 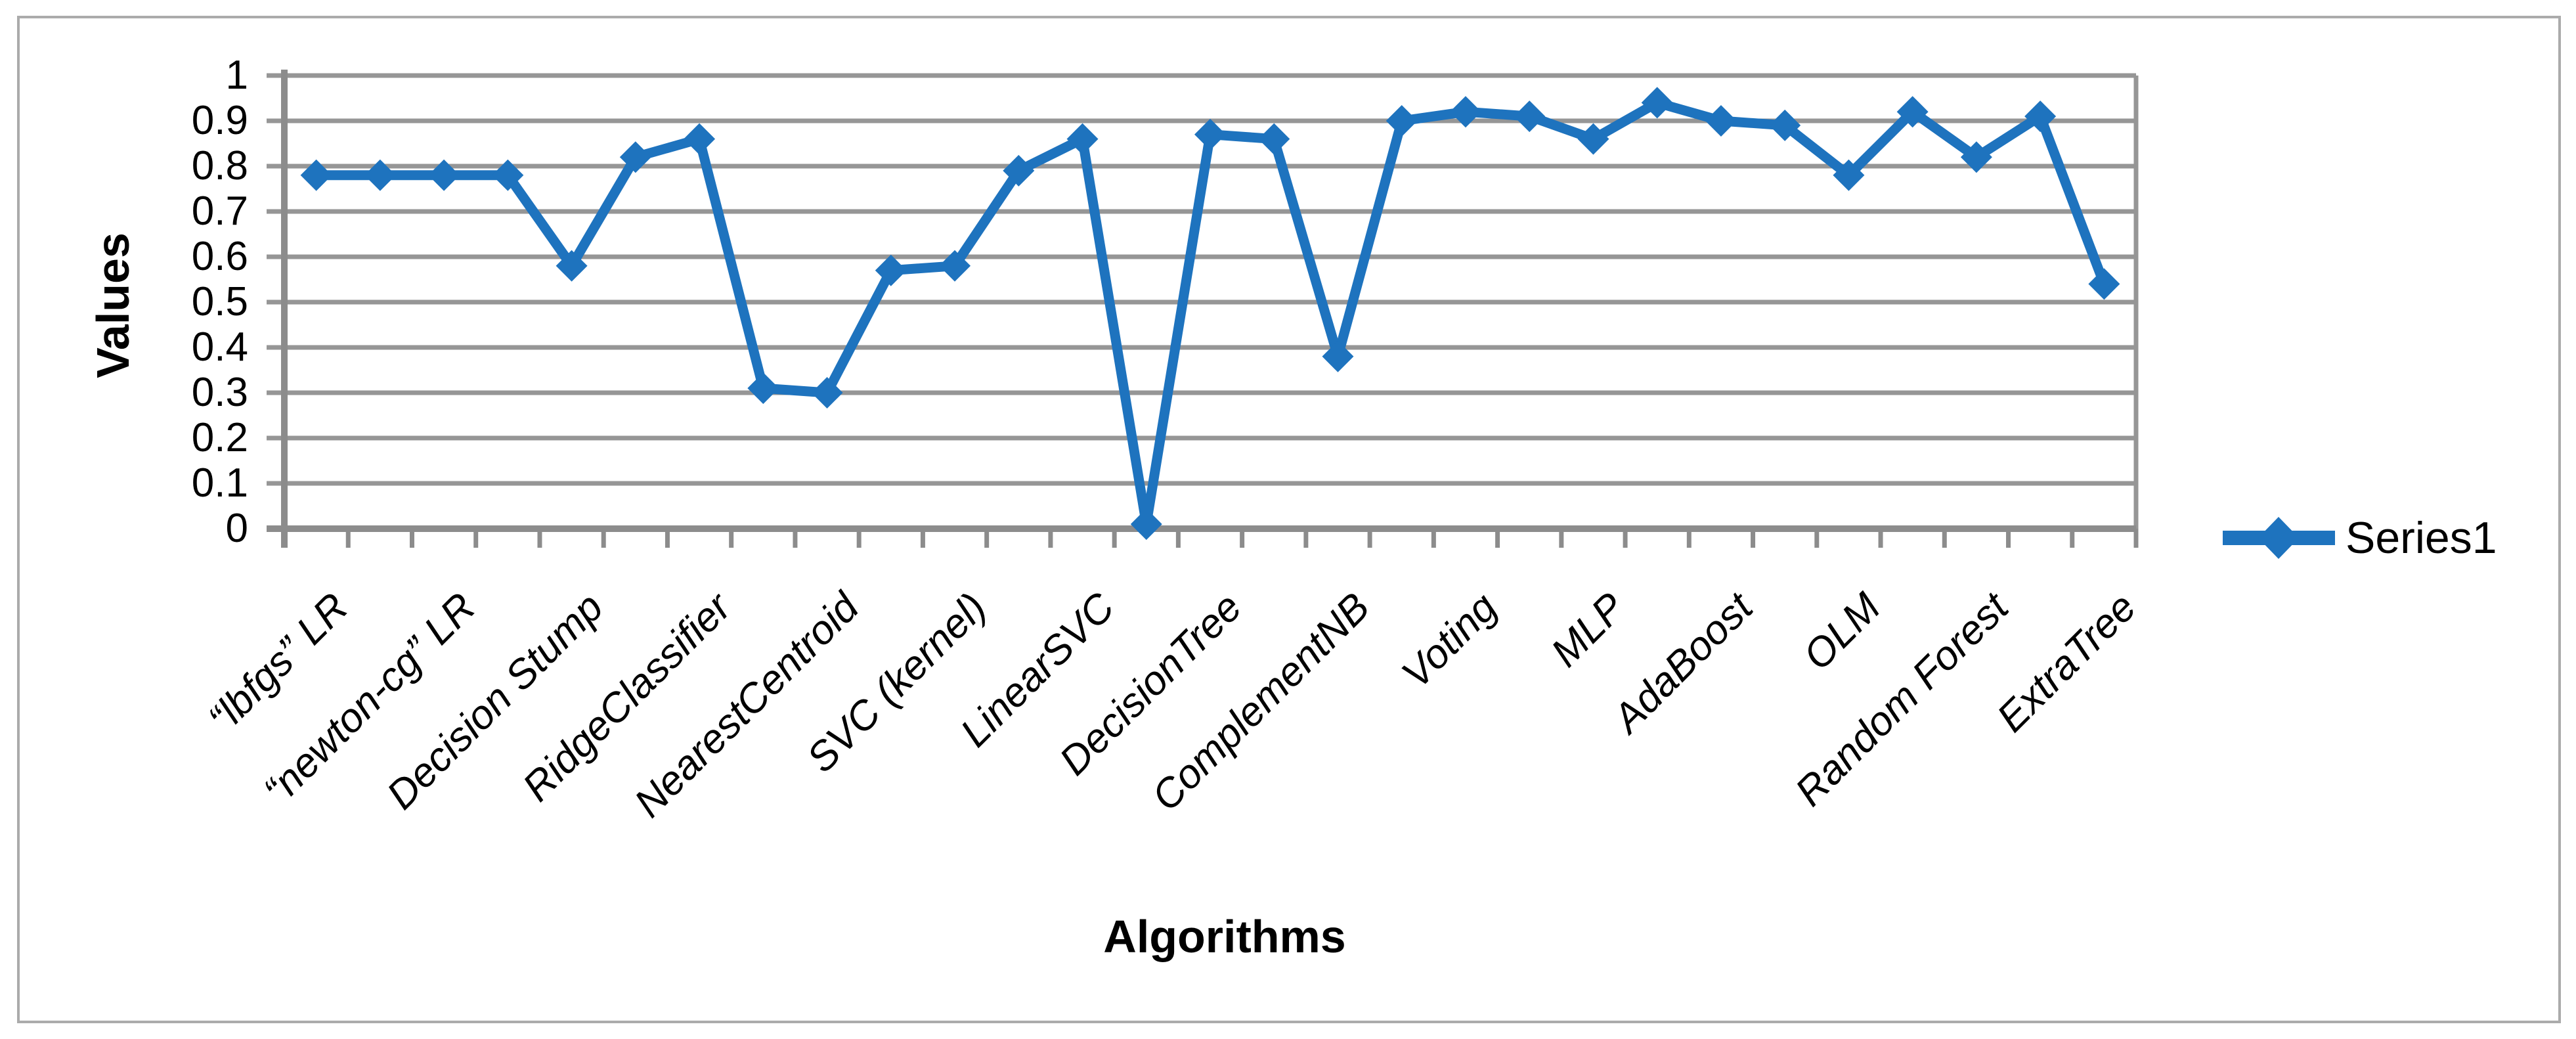 I want to click on legend-line-marker-icon, so click(x=2279, y=538).